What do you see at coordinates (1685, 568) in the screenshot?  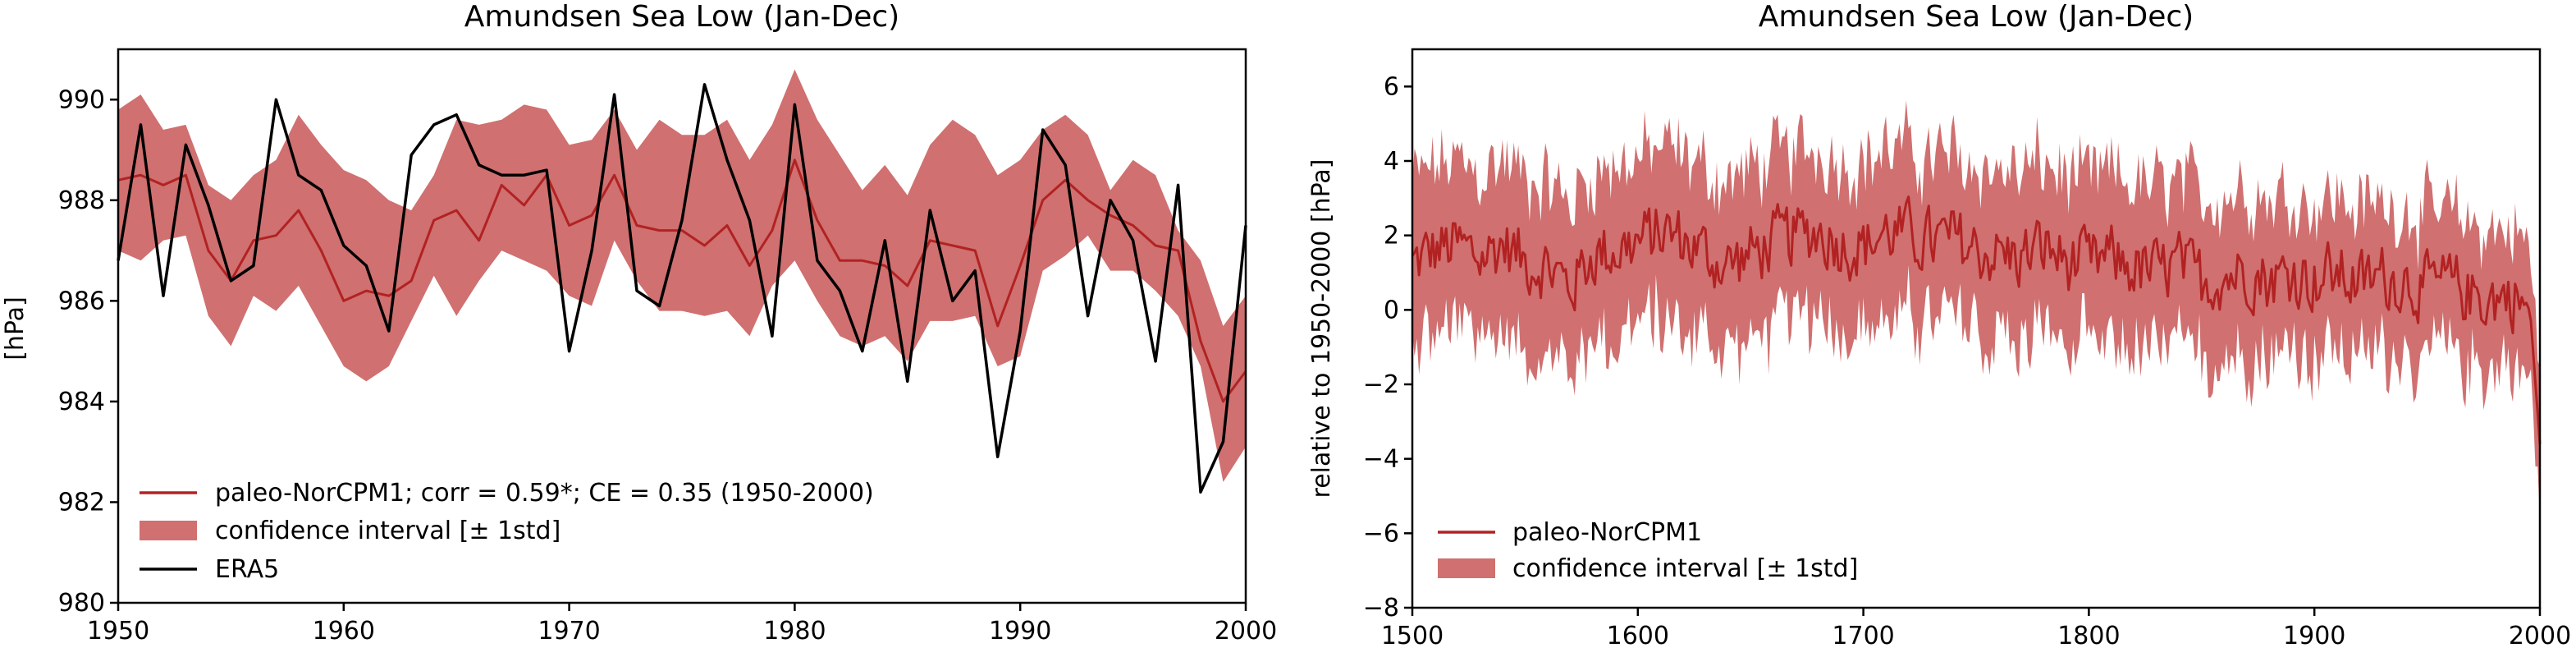 I see `right-legend-entry-confidence-interval-label: confidence interval [± 1std]` at bounding box center [1685, 568].